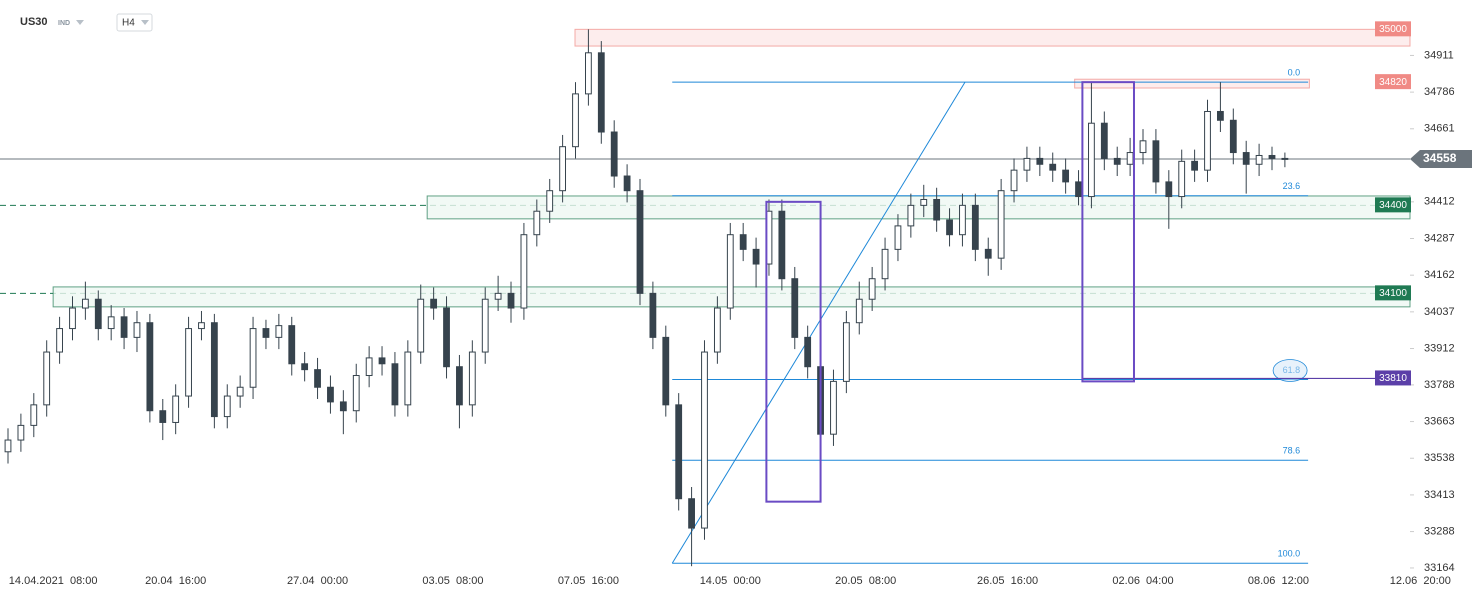 Image resolution: width=1482 pixels, height=598 pixels. What do you see at coordinates (730, 581) in the screenshot?
I see `x-tick-label: 14.05 00:00` at bounding box center [730, 581].